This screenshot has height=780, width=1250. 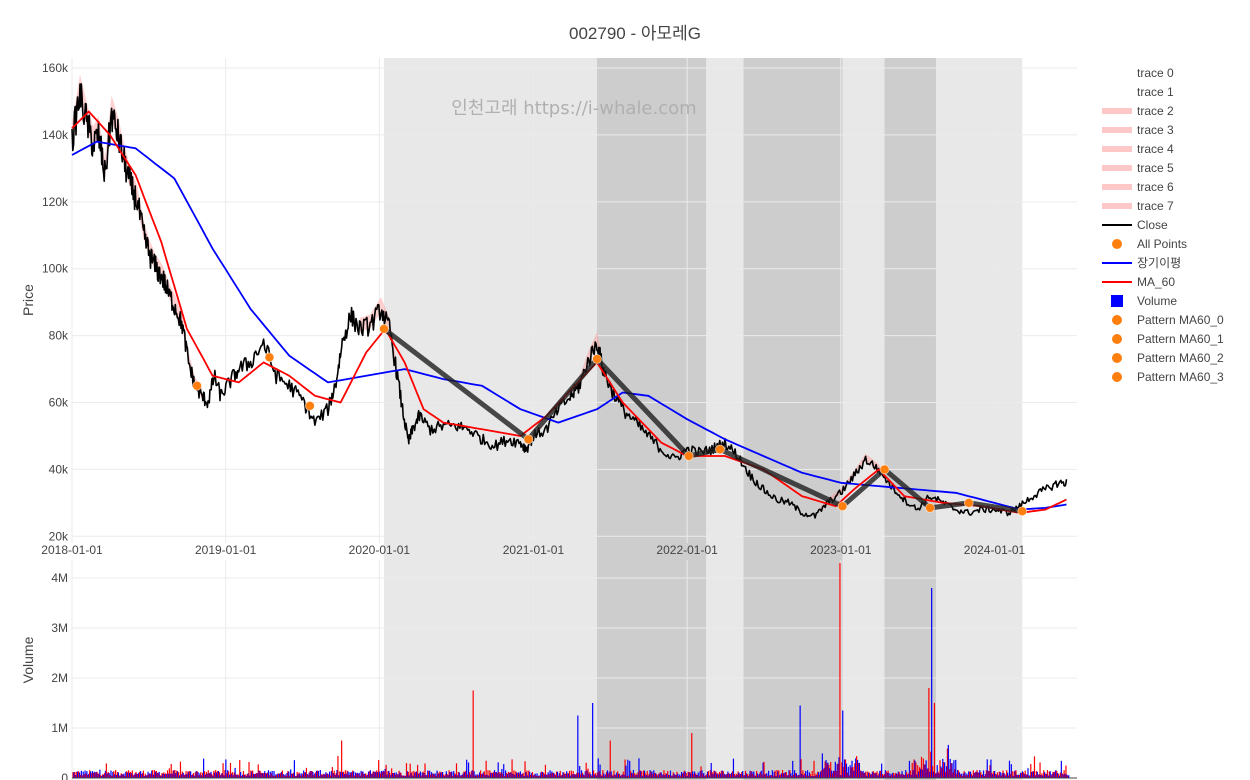 What do you see at coordinates (1152, 225) in the screenshot?
I see `legend-label: Close` at bounding box center [1152, 225].